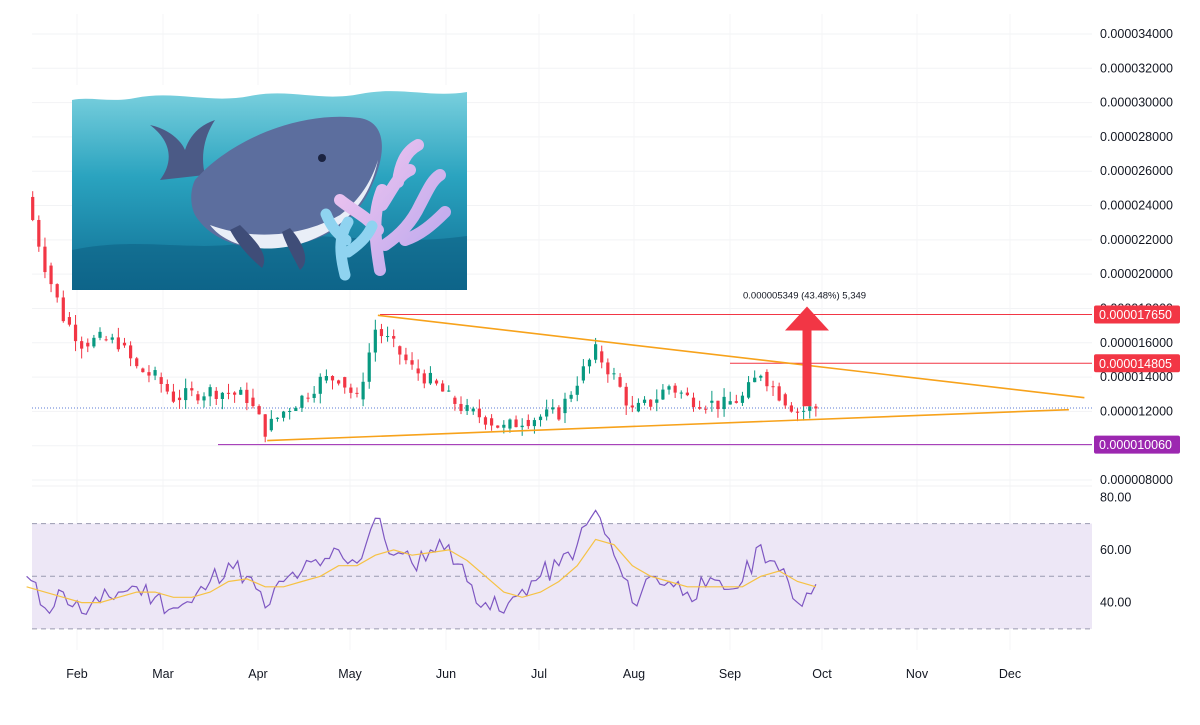 The image size is (1200, 725). I want to click on time-tick-label: Oct, so click(822, 674).